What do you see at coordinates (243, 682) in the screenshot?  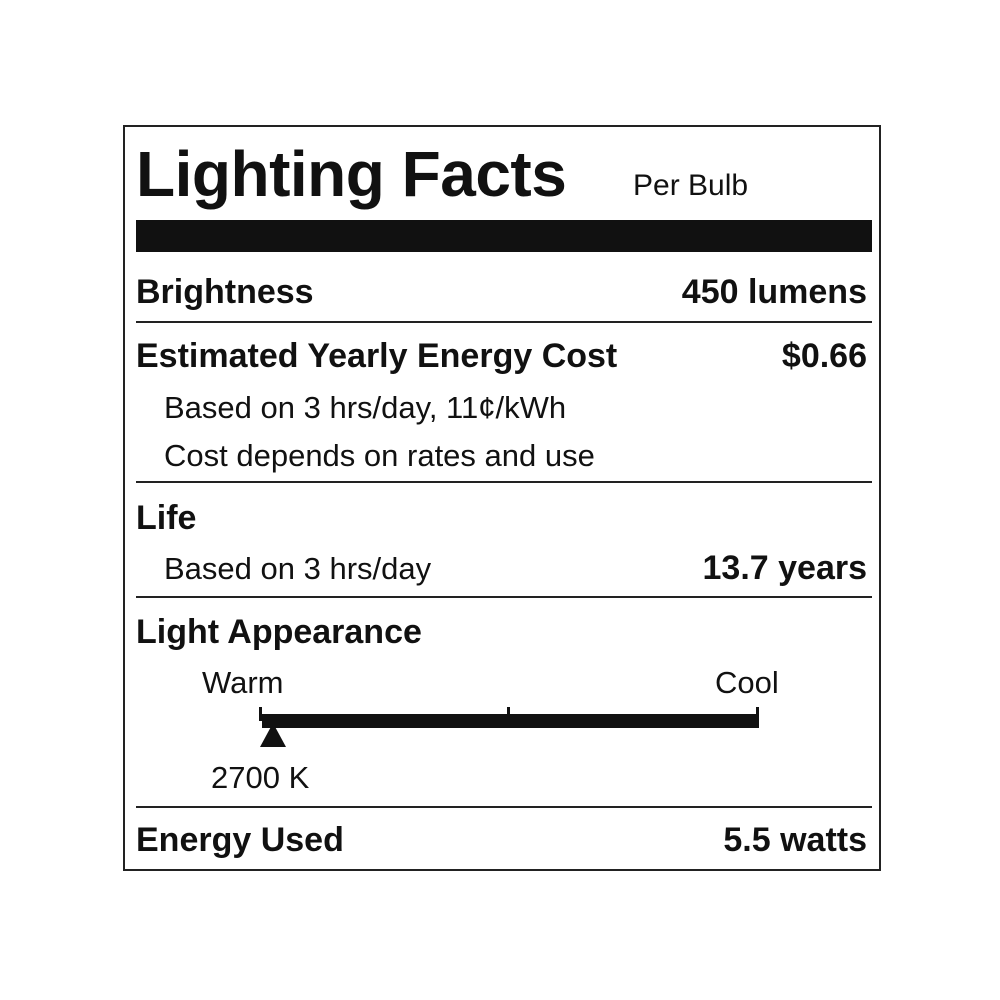 I see `warm-label: Warm` at bounding box center [243, 682].